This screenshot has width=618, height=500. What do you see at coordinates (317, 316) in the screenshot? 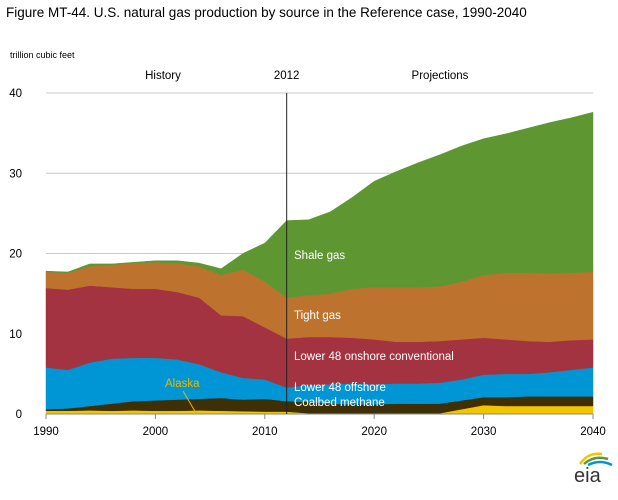
I see `series-label-tight-gas: Tight gas` at bounding box center [317, 316].